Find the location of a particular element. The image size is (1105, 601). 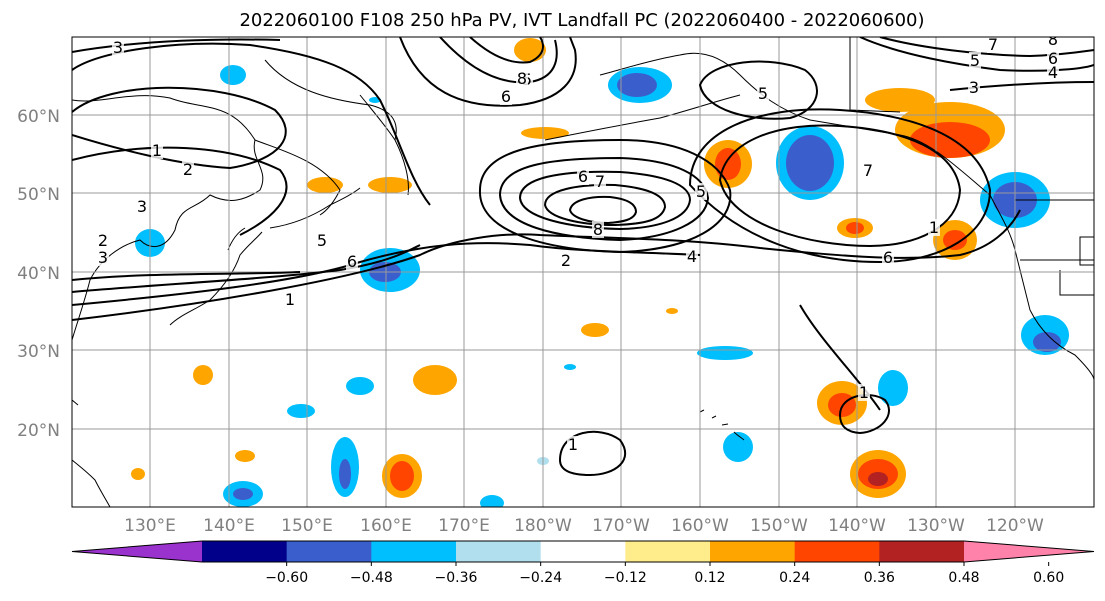

colorbar-tick-label: −0.60 is located at coordinates (286, 578).